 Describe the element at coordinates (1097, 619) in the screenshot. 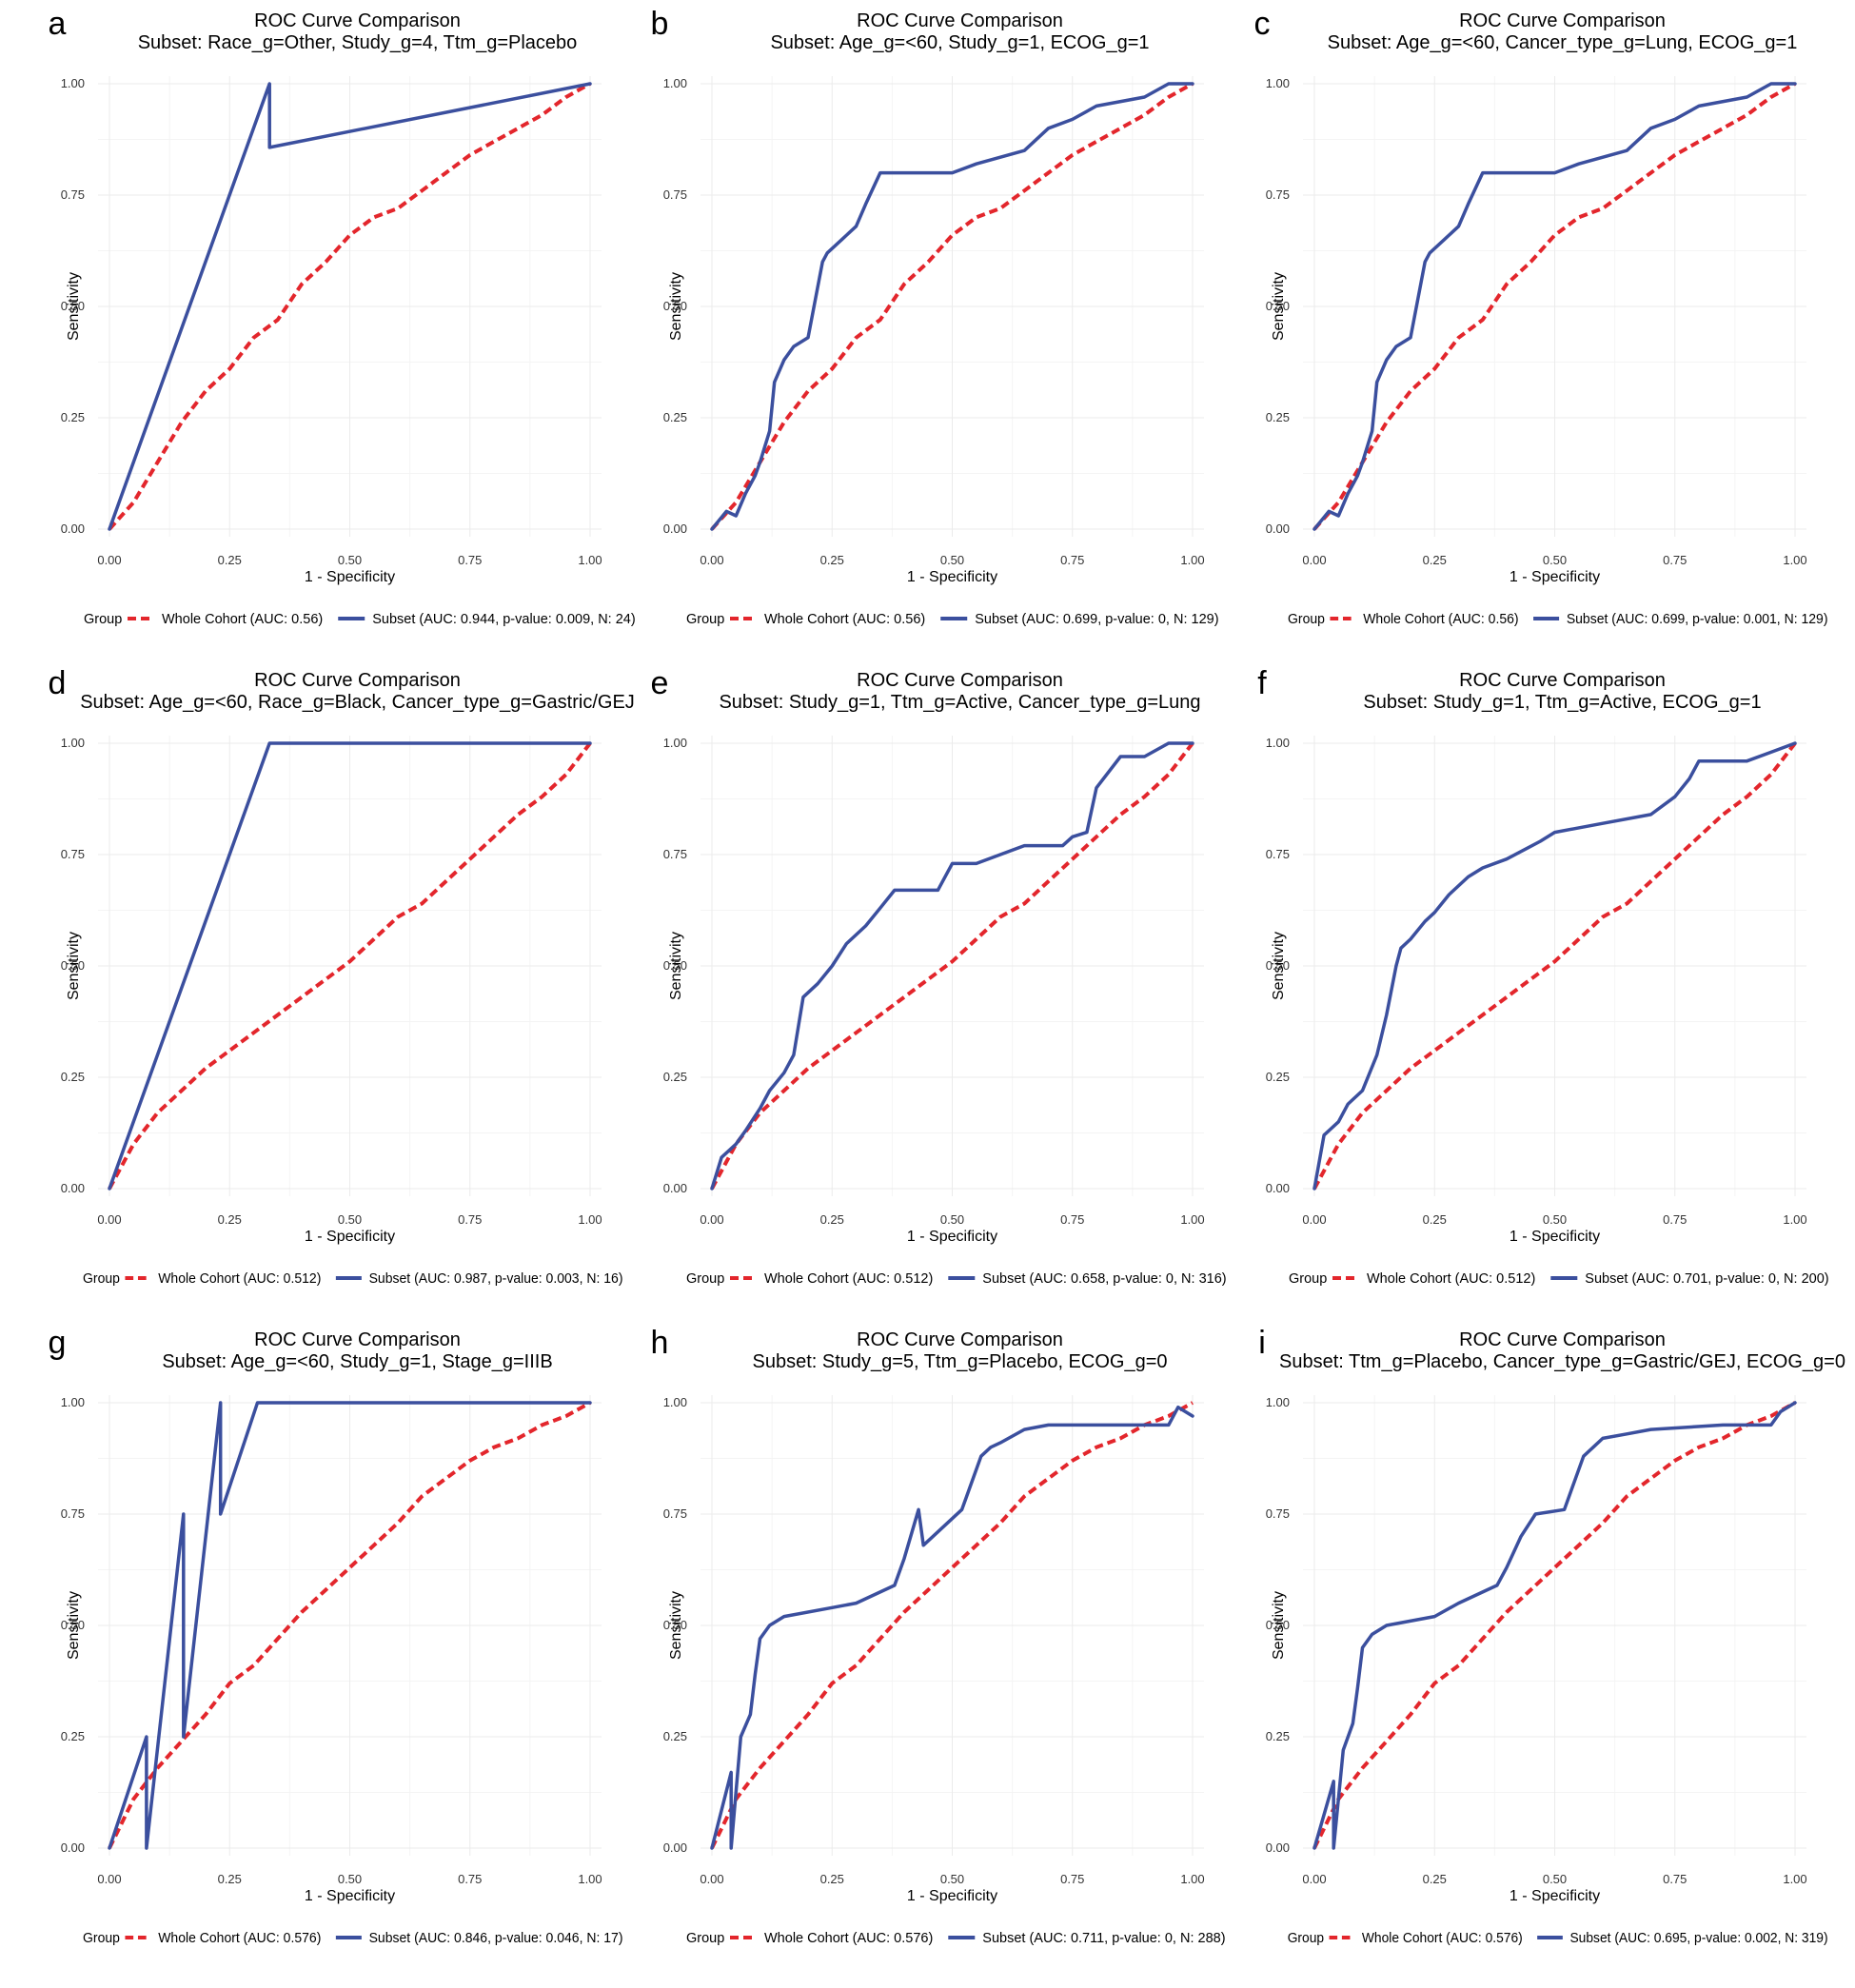

I see `legend-label-subset: Subset (AUC: 0.699, p-value: 0, N: 129)` at that location.